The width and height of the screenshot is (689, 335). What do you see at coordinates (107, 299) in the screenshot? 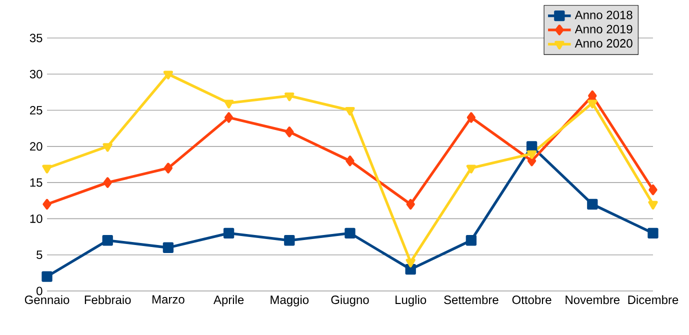
I see `x-tick-label: Febbraio` at bounding box center [107, 299].